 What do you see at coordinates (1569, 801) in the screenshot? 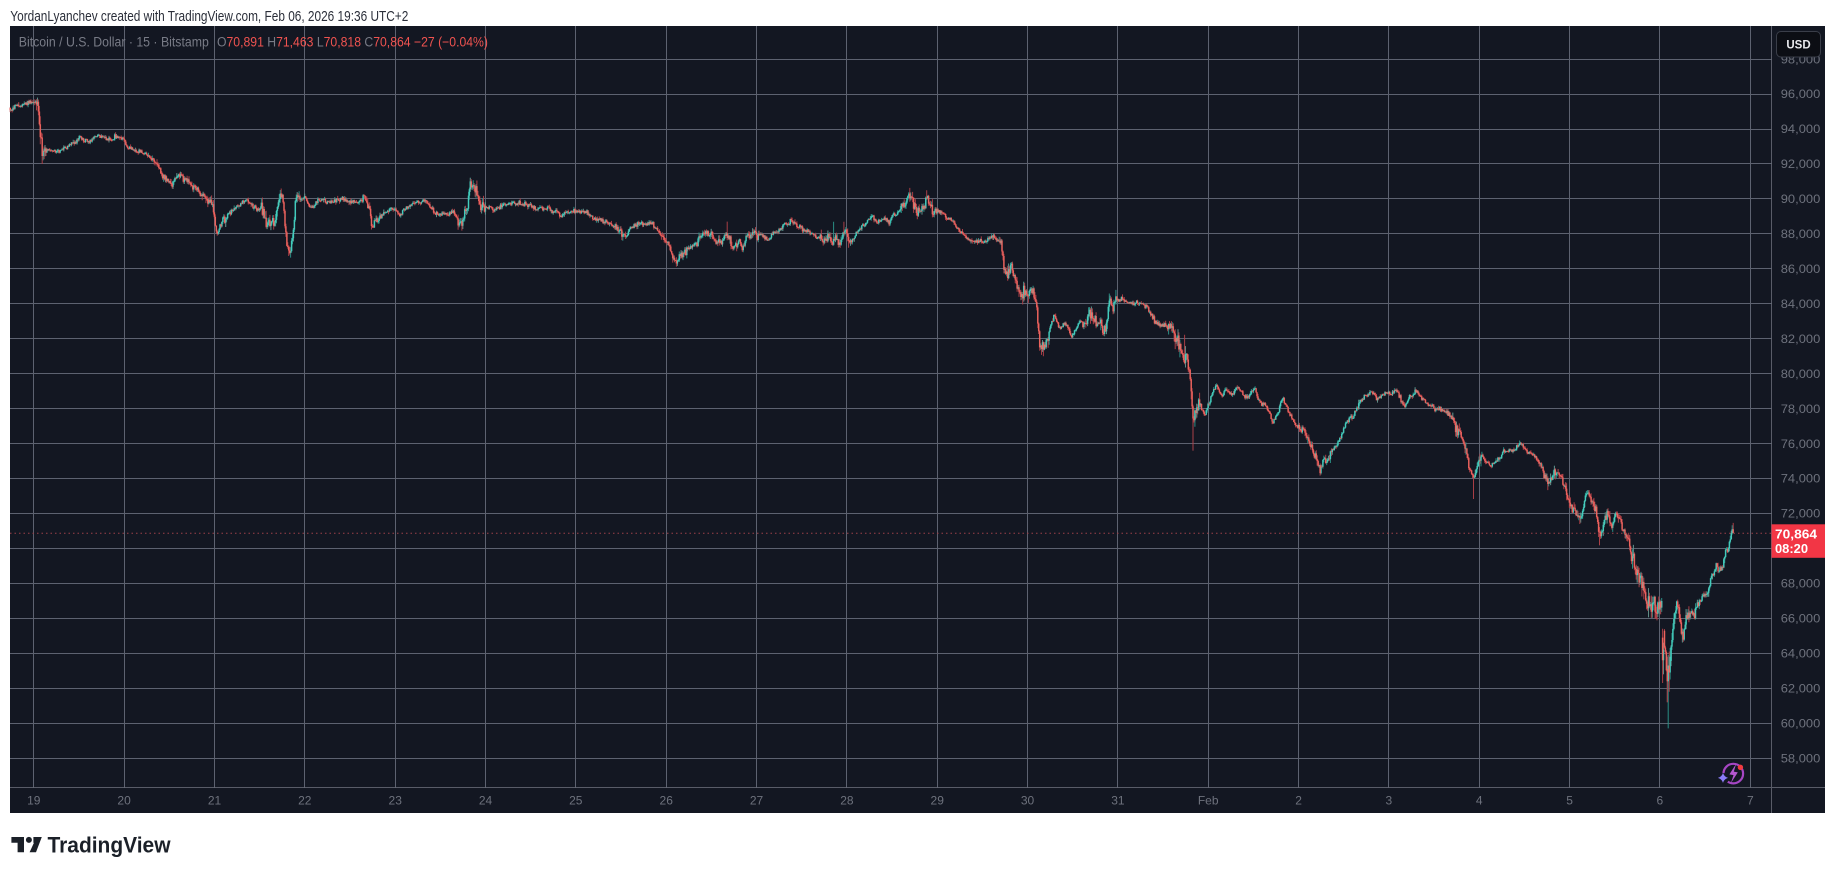
I see `svg-text: 5` at bounding box center [1569, 801].